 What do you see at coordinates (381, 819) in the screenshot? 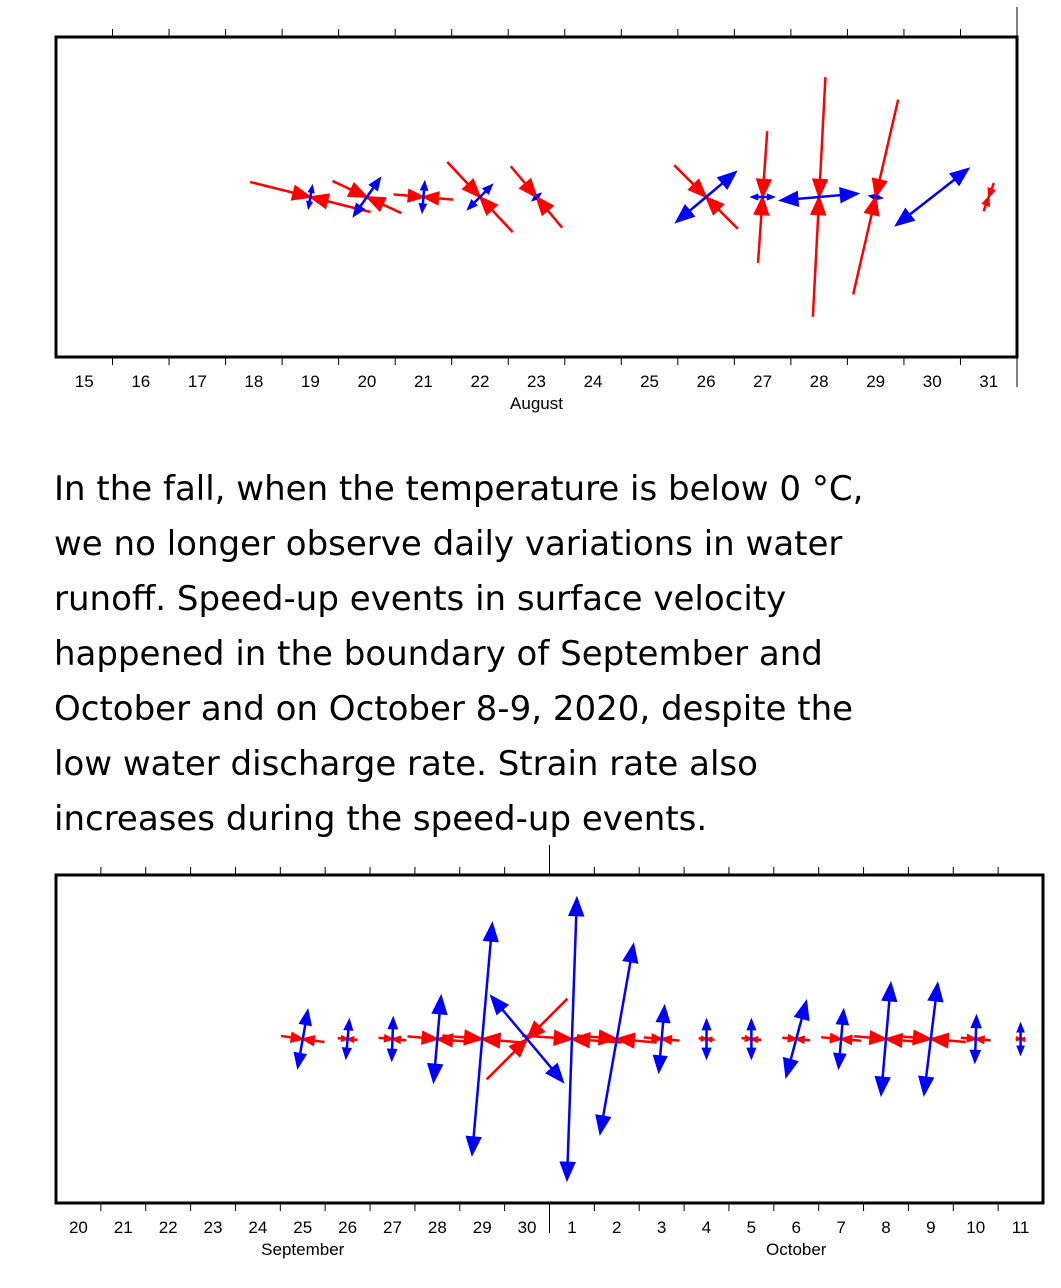
I see `text-line: increases during the speed-up events.` at bounding box center [381, 819].